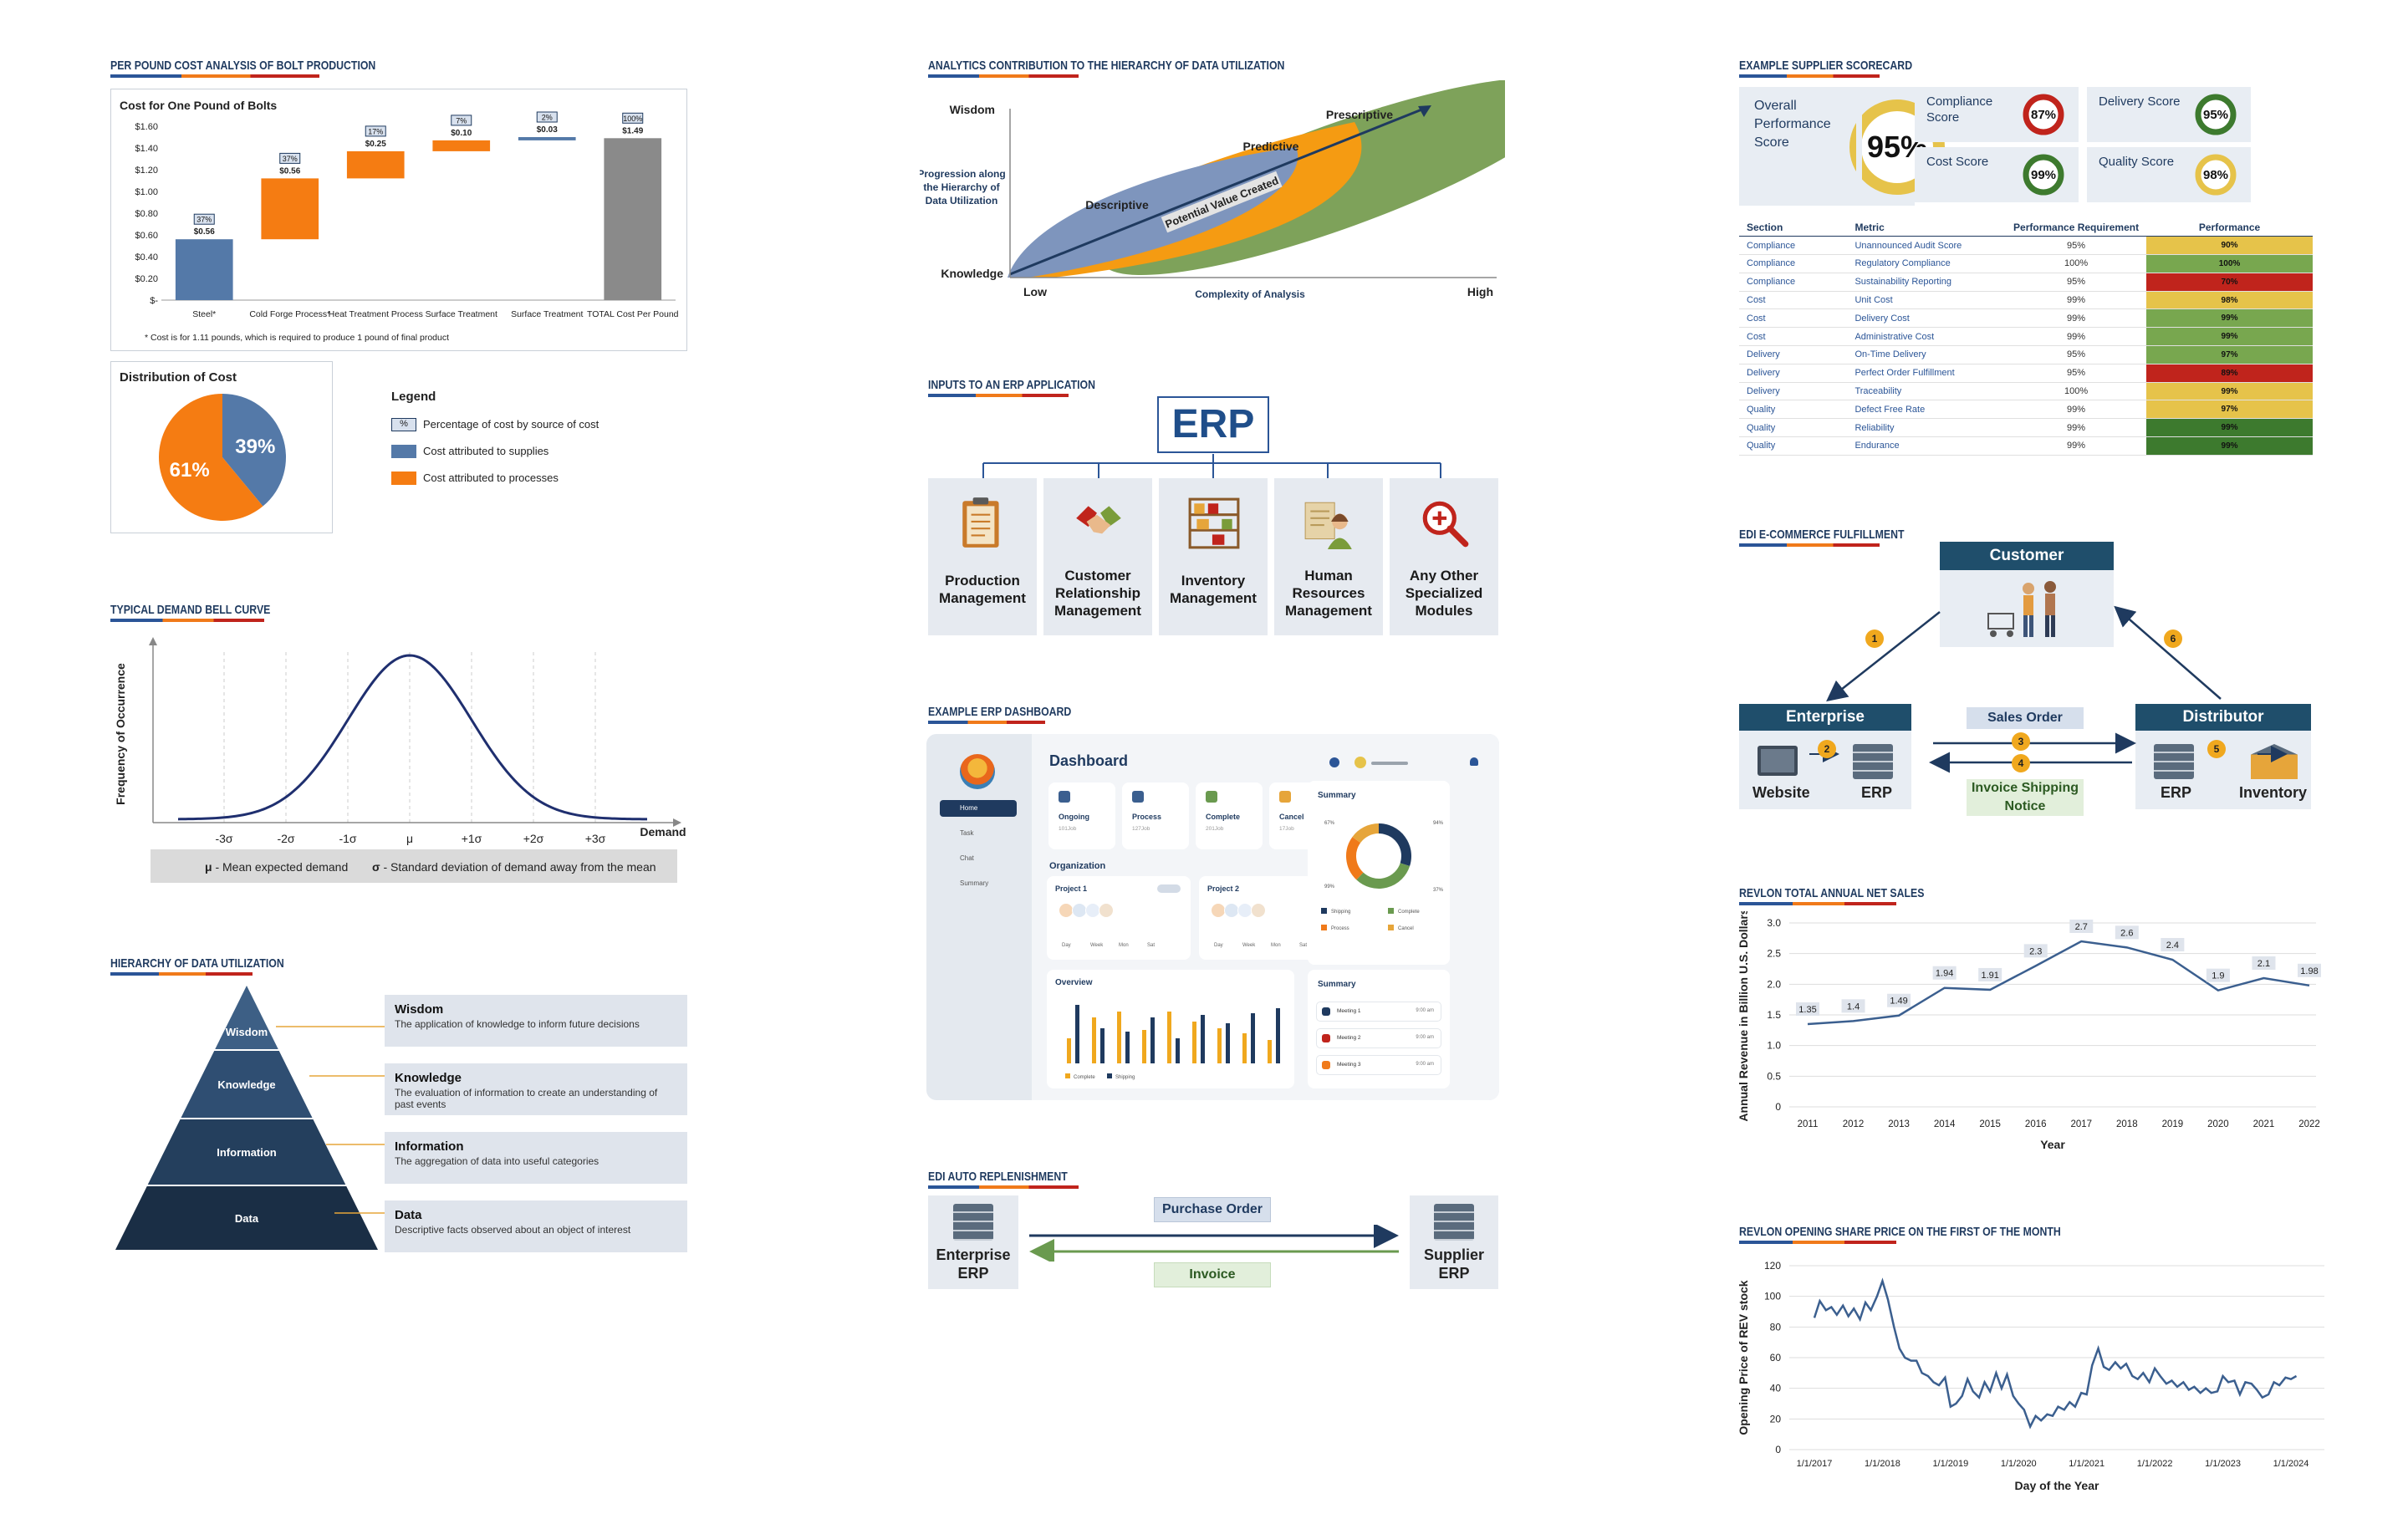  I want to click on data-label: 2.3, so click(2036, 951).